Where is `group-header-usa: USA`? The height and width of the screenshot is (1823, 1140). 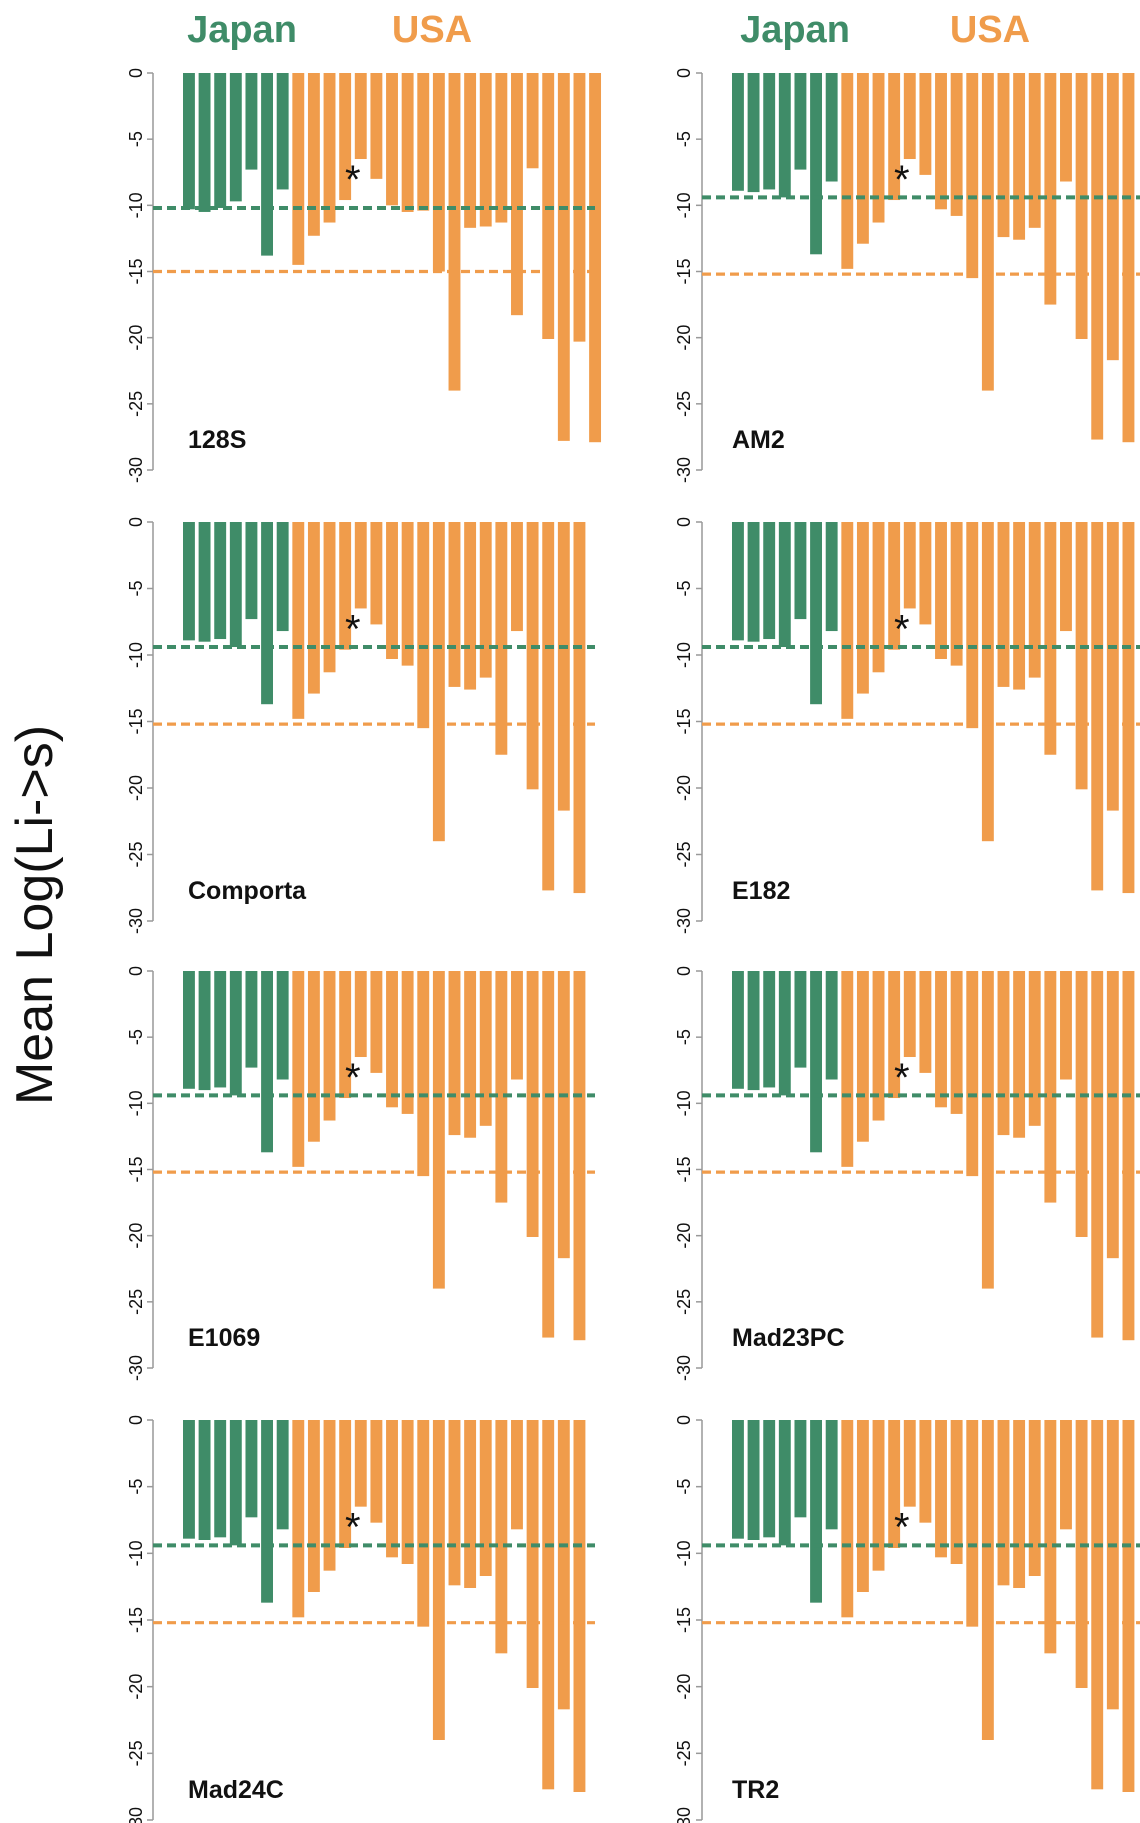
group-header-usa: USA is located at coordinates (990, 30).